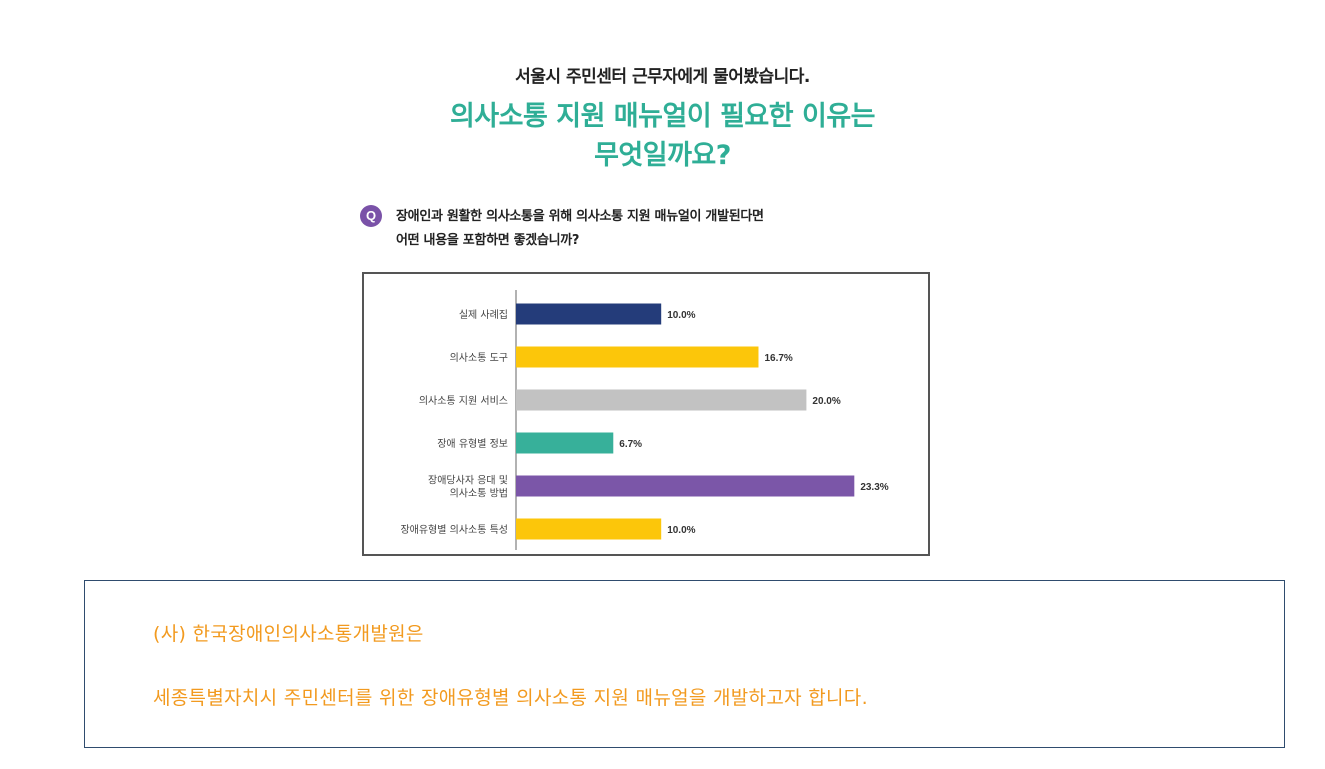 The height and width of the screenshot is (769, 1325). What do you see at coordinates (479, 358) in the screenshot?
I see `category-label-2: 의사소통 도구` at bounding box center [479, 358].